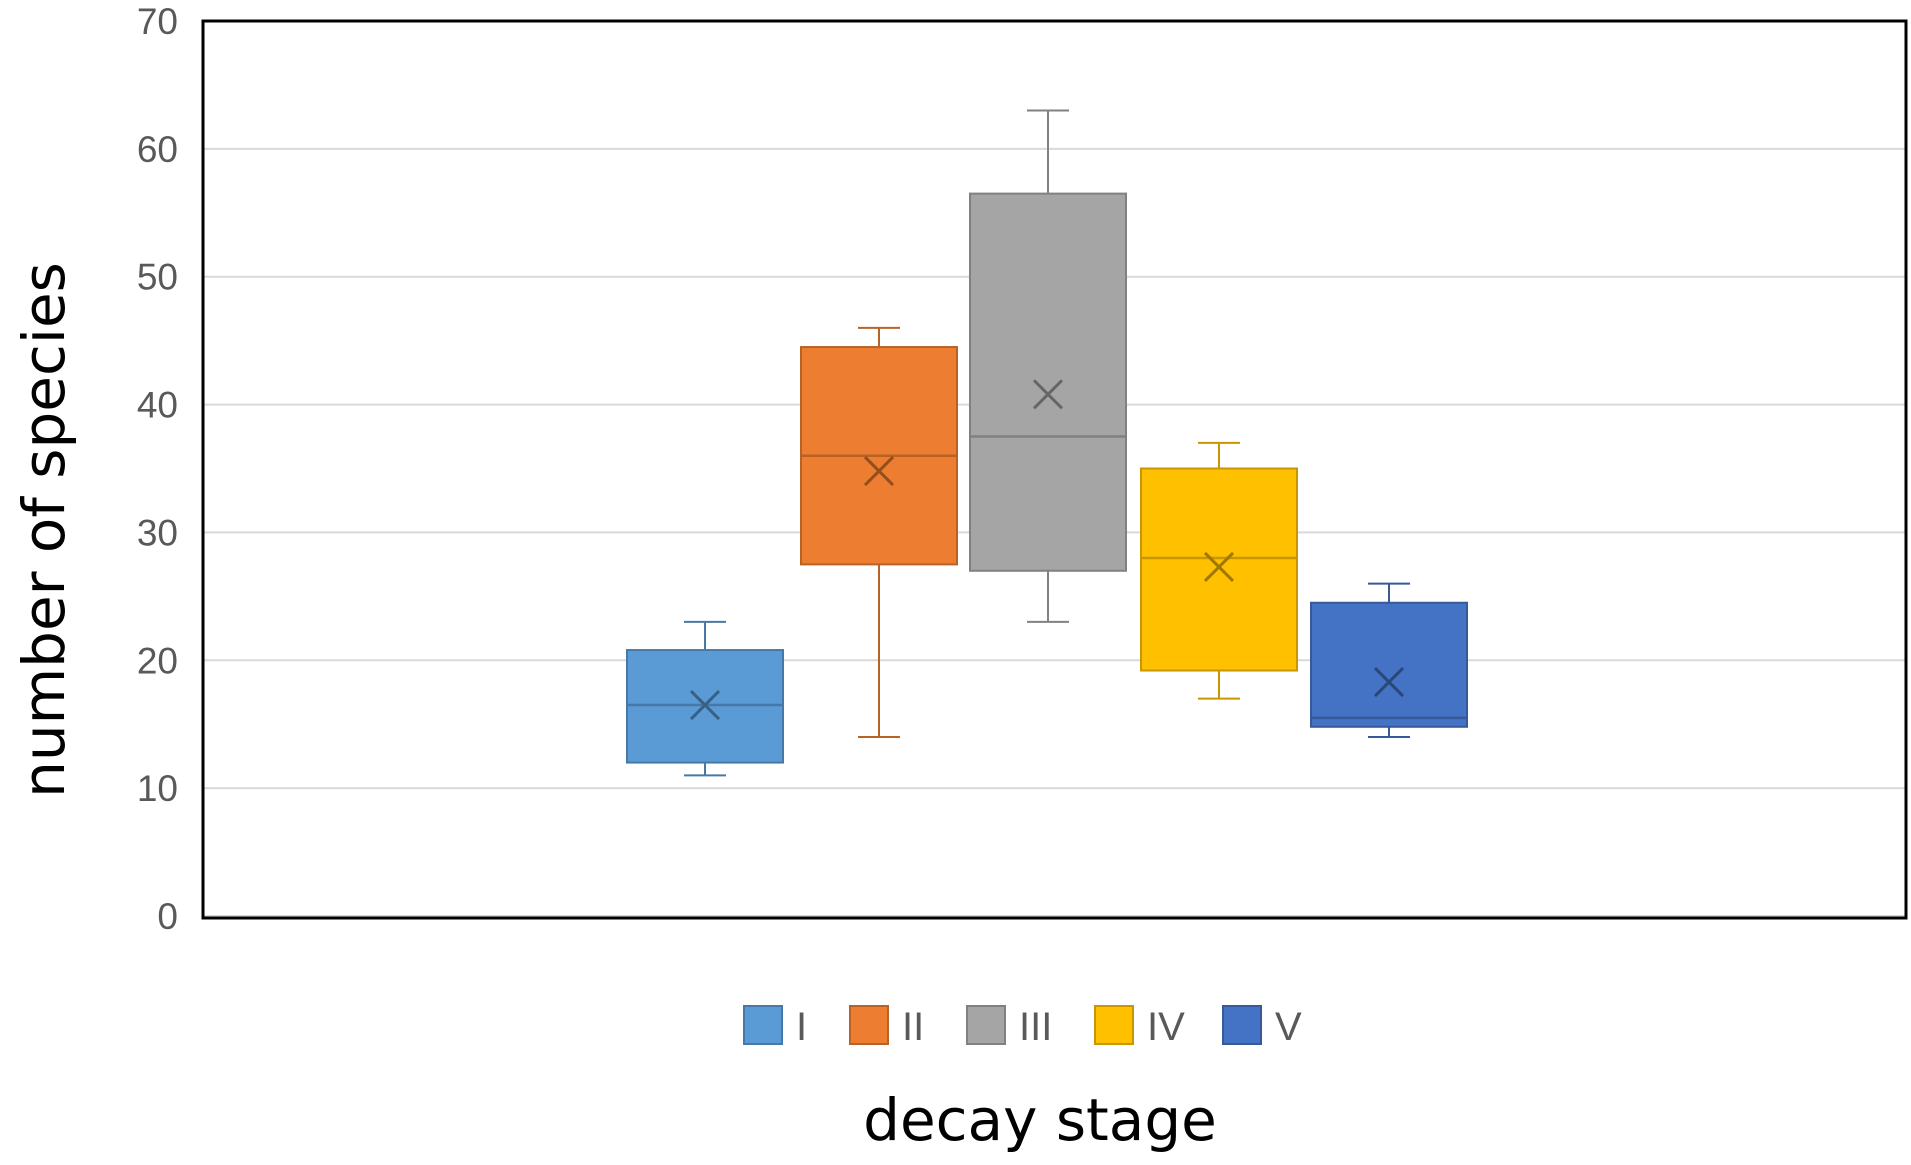 The image size is (1911, 1165). What do you see at coordinates (1009, 1027) in the screenshot?
I see `legend-item-III: III` at bounding box center [1009, 1027].